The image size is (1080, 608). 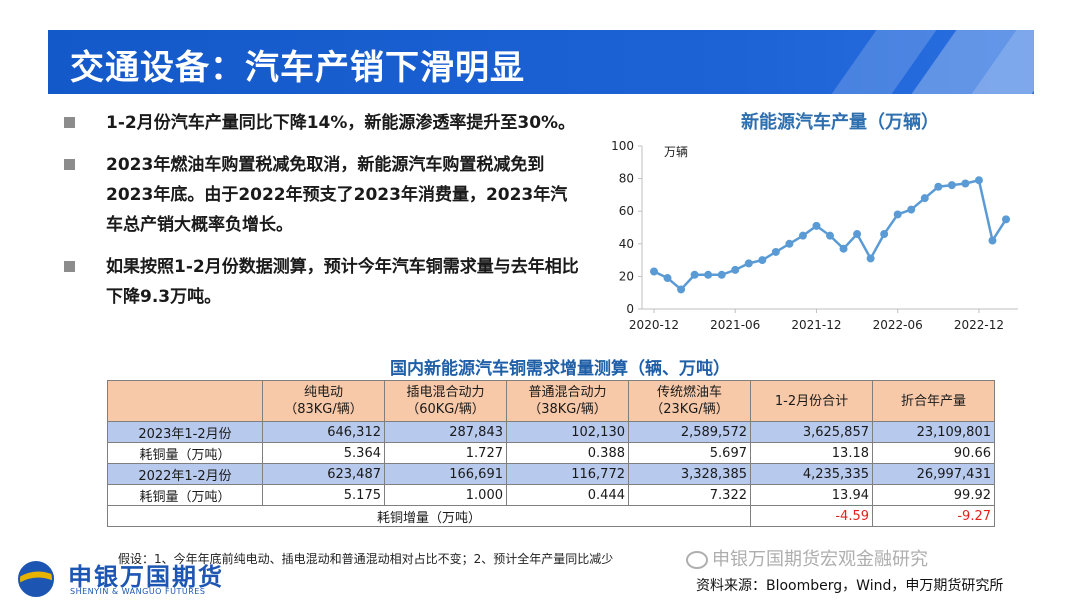 What do you see at coordinates (811, 432) in the screenshot?
I see `table-cell: 3,625,857` at bounding box center [811, 432].